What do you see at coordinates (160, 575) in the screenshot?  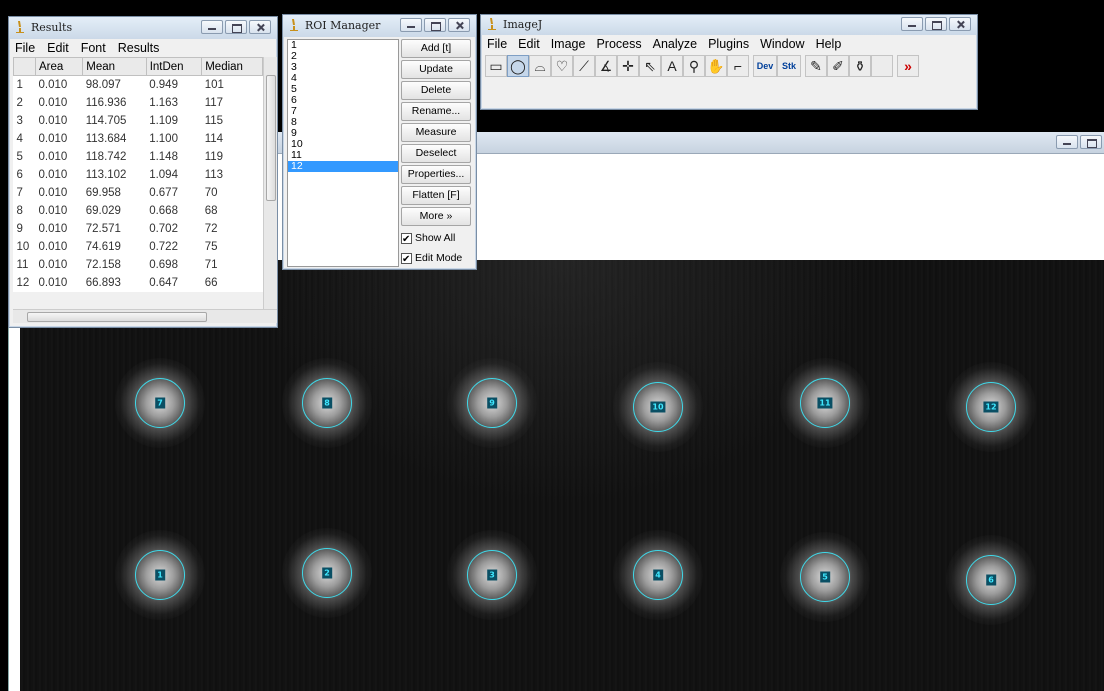 I see `roi-circle: 1` at bounding box center [160, 575].